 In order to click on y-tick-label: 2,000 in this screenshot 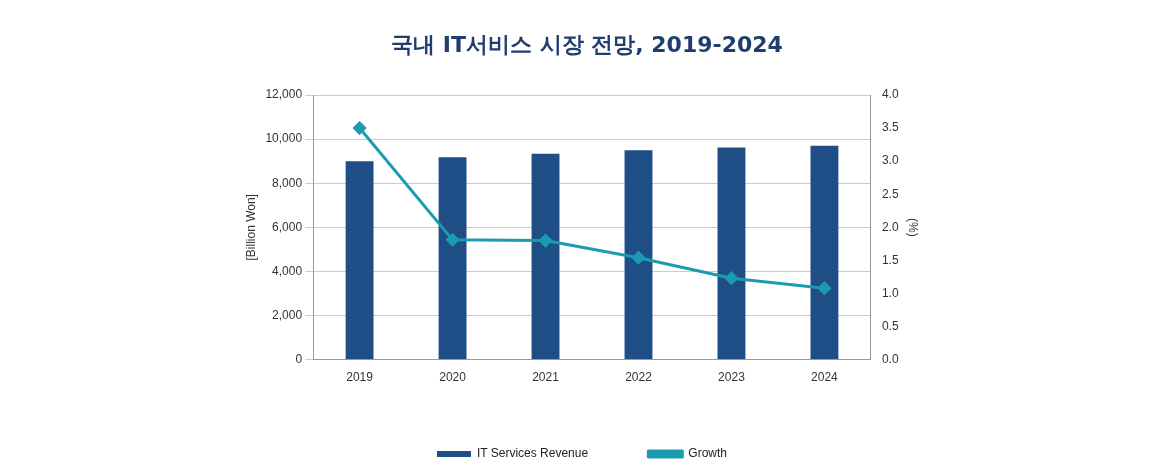, I will do `click(287, 314)`.